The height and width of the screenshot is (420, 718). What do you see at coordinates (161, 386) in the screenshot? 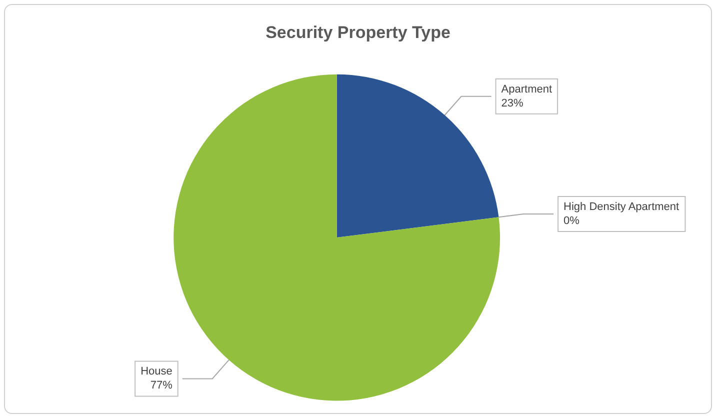
I see `data-label: 77%` at bounding box center [161, 386].